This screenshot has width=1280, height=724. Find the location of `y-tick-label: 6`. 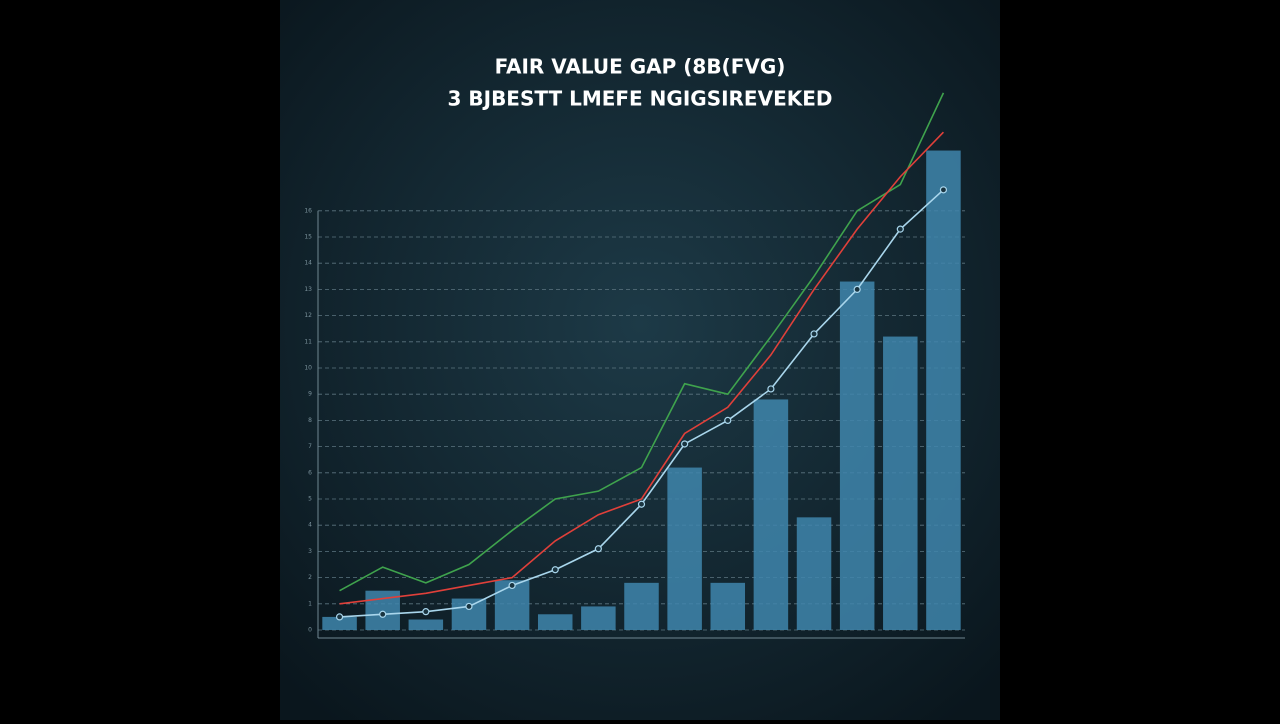

y-tick-label: 6 is located at coordinates (310, 472).